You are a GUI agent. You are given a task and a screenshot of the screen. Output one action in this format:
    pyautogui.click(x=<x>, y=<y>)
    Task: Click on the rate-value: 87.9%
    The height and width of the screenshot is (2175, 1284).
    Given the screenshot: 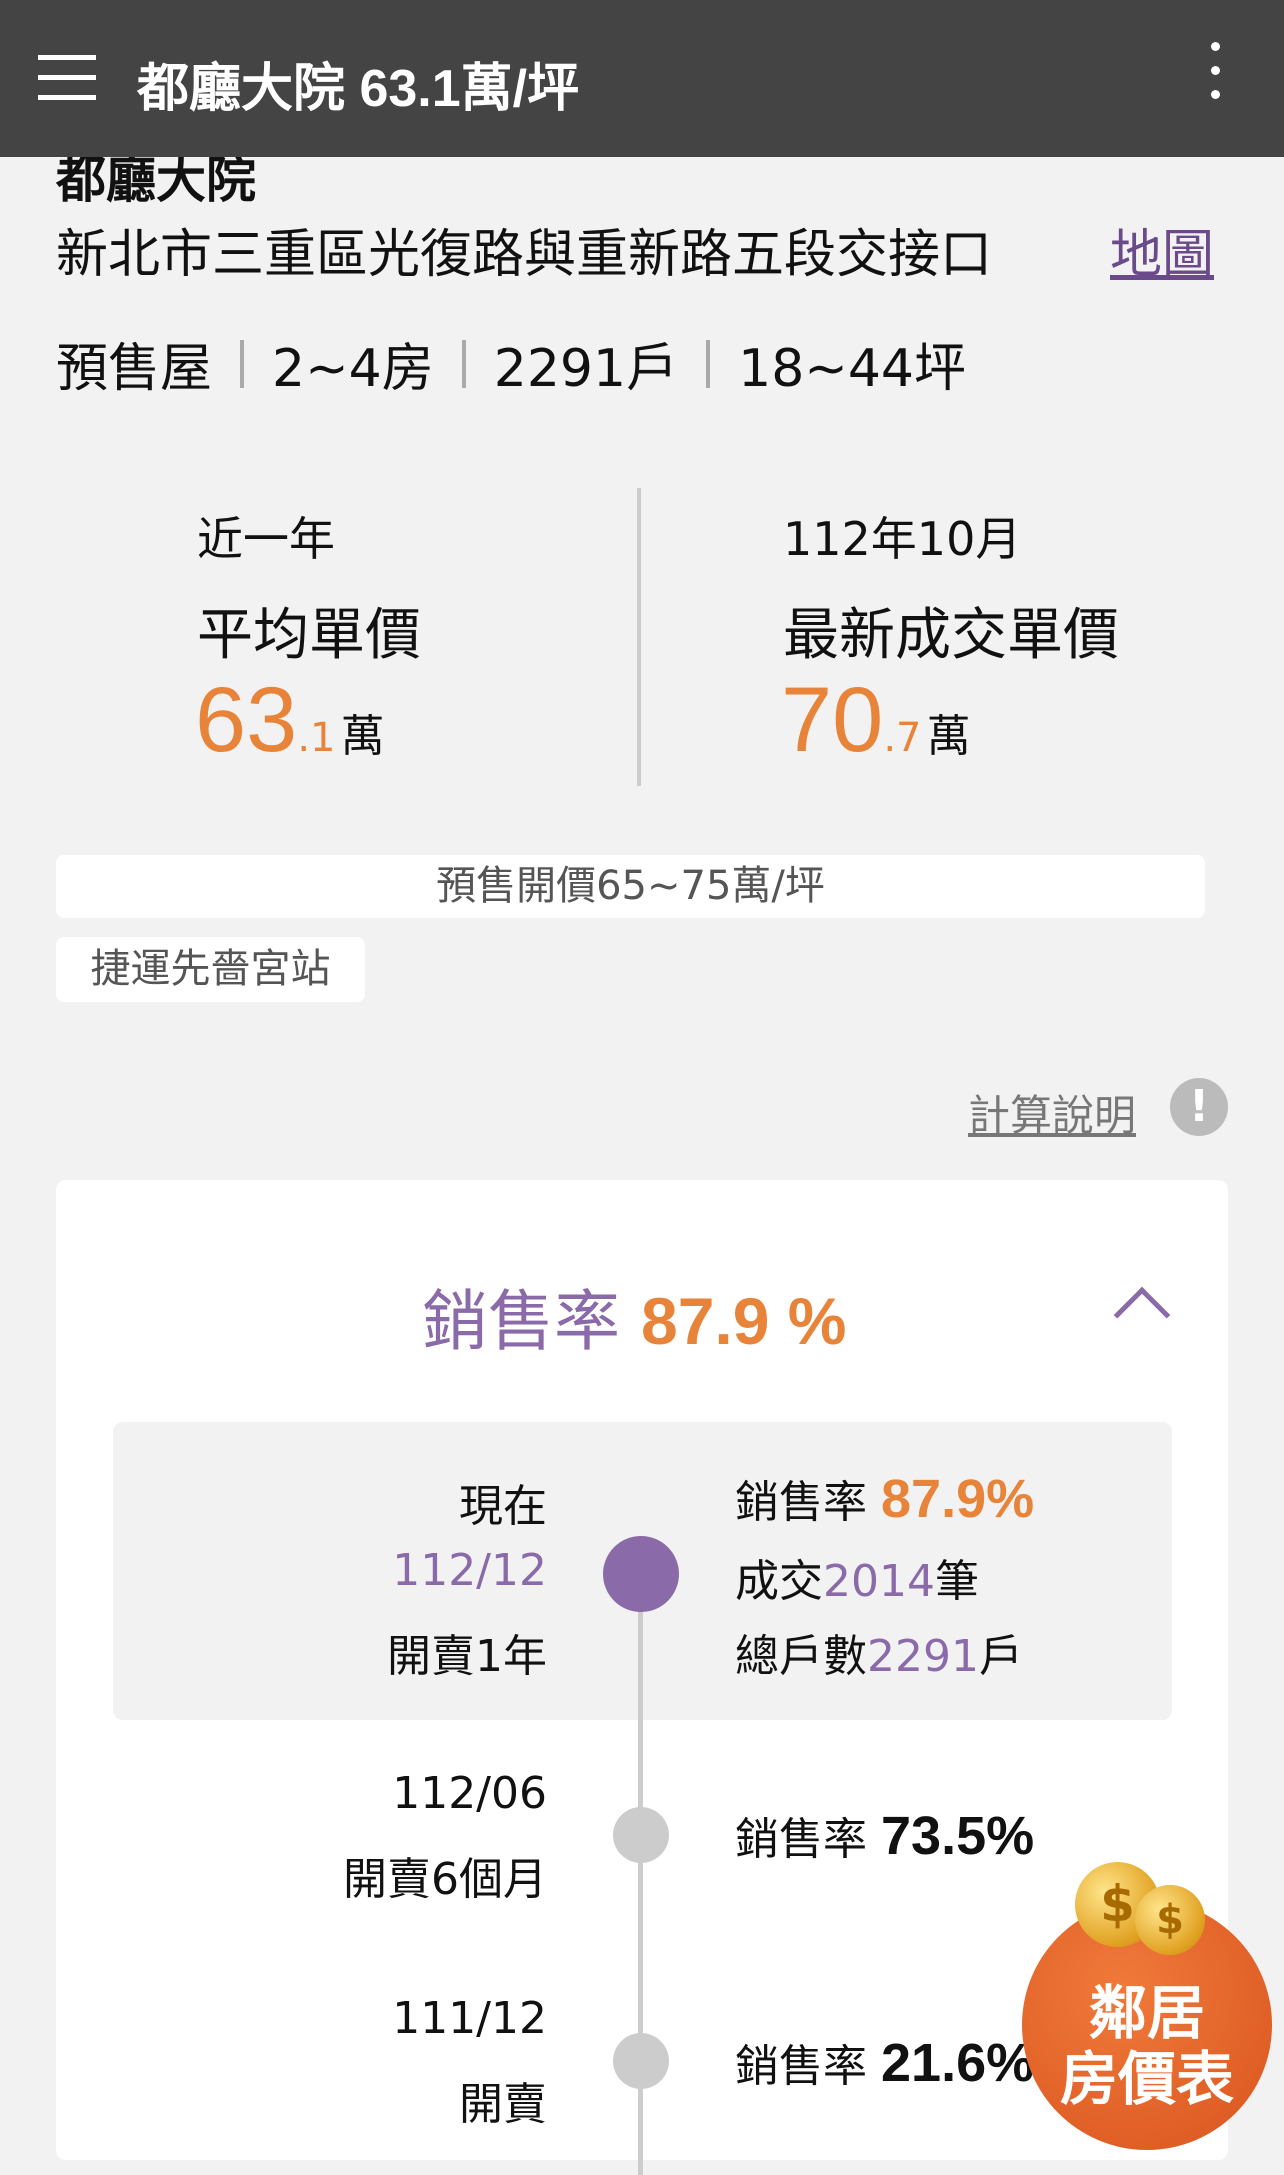 What is the action you would take?
    pyautogui.click(x=958, y=1499)
    